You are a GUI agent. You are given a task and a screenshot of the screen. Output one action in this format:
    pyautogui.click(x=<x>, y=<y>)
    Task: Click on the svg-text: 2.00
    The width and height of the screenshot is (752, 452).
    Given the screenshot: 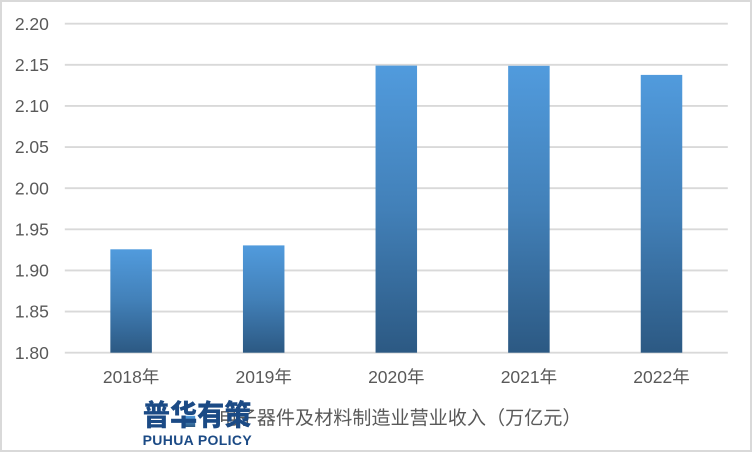 What is the action you would take?
    pyautogui.click(x=32, y=188)
    